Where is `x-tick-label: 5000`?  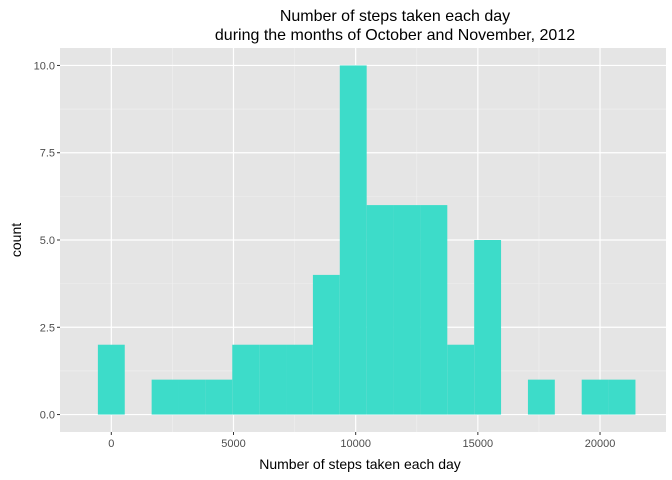 x-tick-label: 5000 is located at coordinates (233, 444).